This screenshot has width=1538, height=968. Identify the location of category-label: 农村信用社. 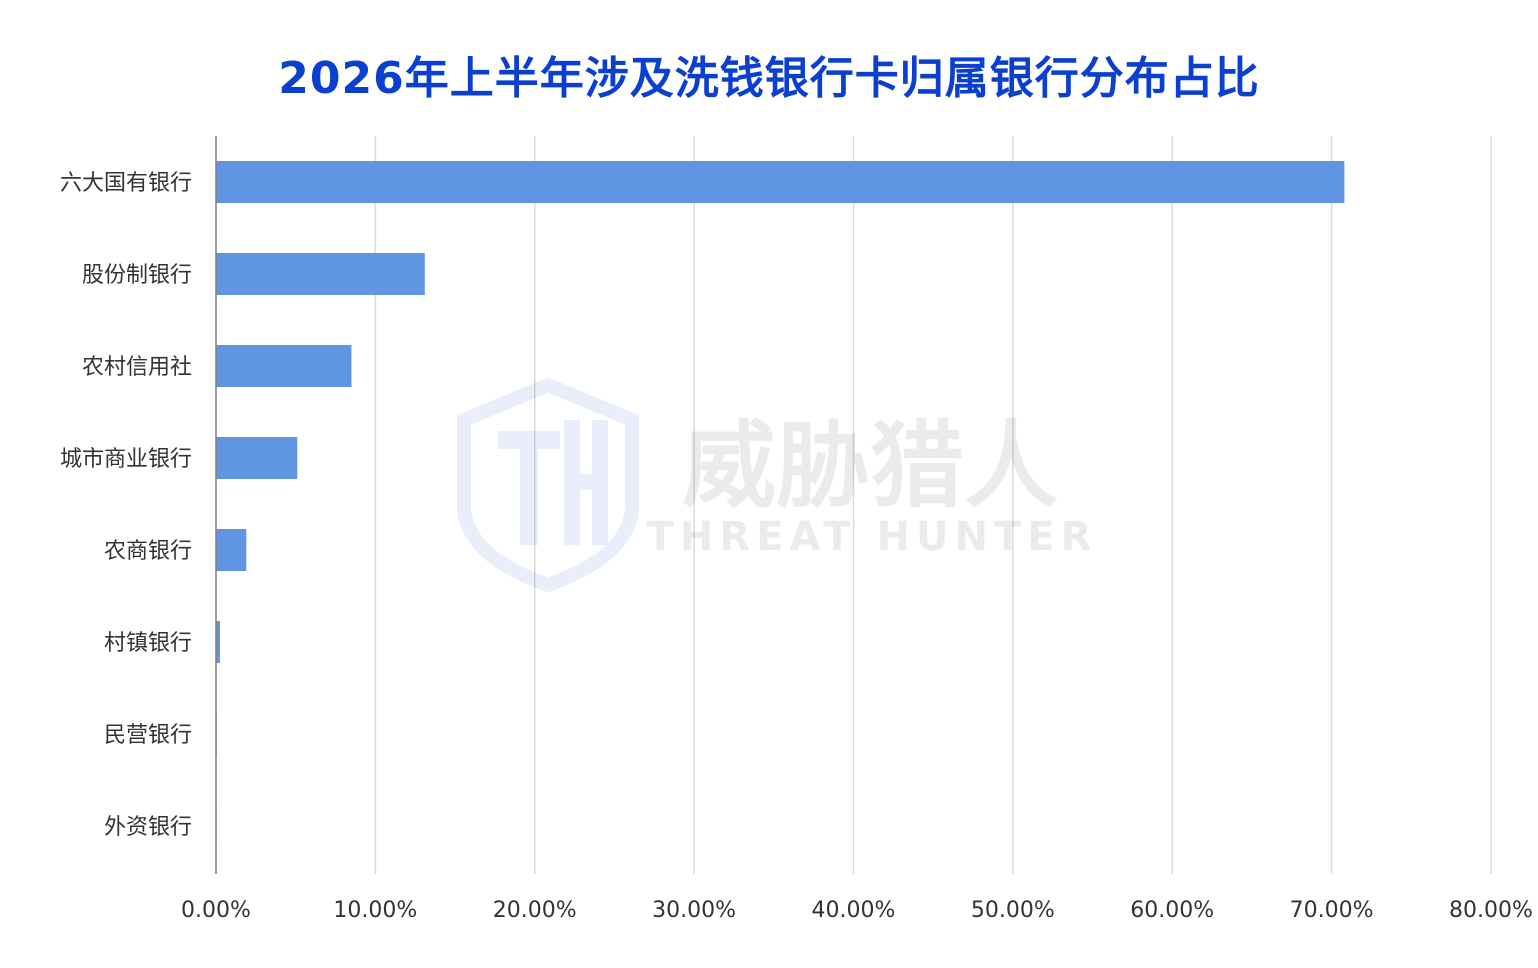
(137, 367).